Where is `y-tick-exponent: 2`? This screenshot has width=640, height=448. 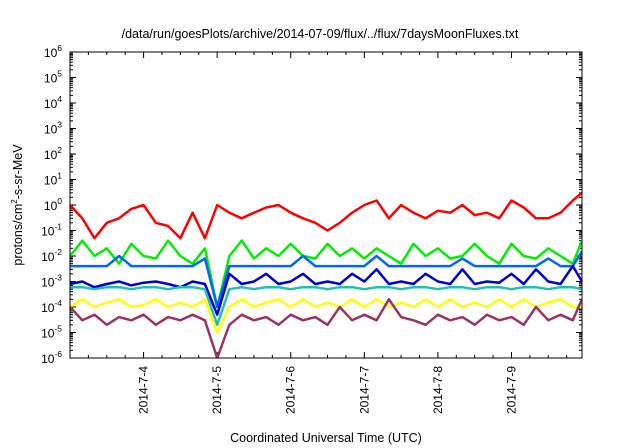 y-tick-exponent: 2 is located at coordinates (59, 150).